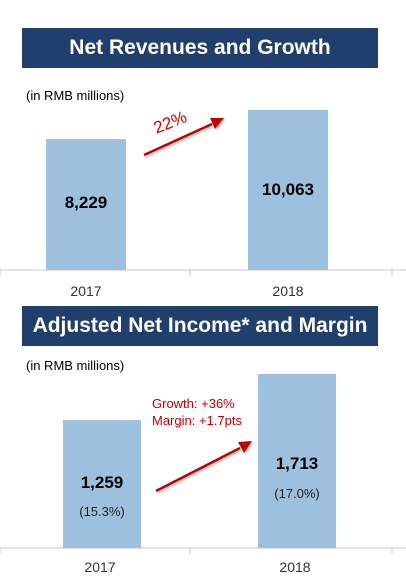 The width and height of the screenshot is (406, 578). What do you see at coordinates (297, 463) in the screenshot?
I see `data-label-income-2018: 1,713` at bounding box center [297, 463].